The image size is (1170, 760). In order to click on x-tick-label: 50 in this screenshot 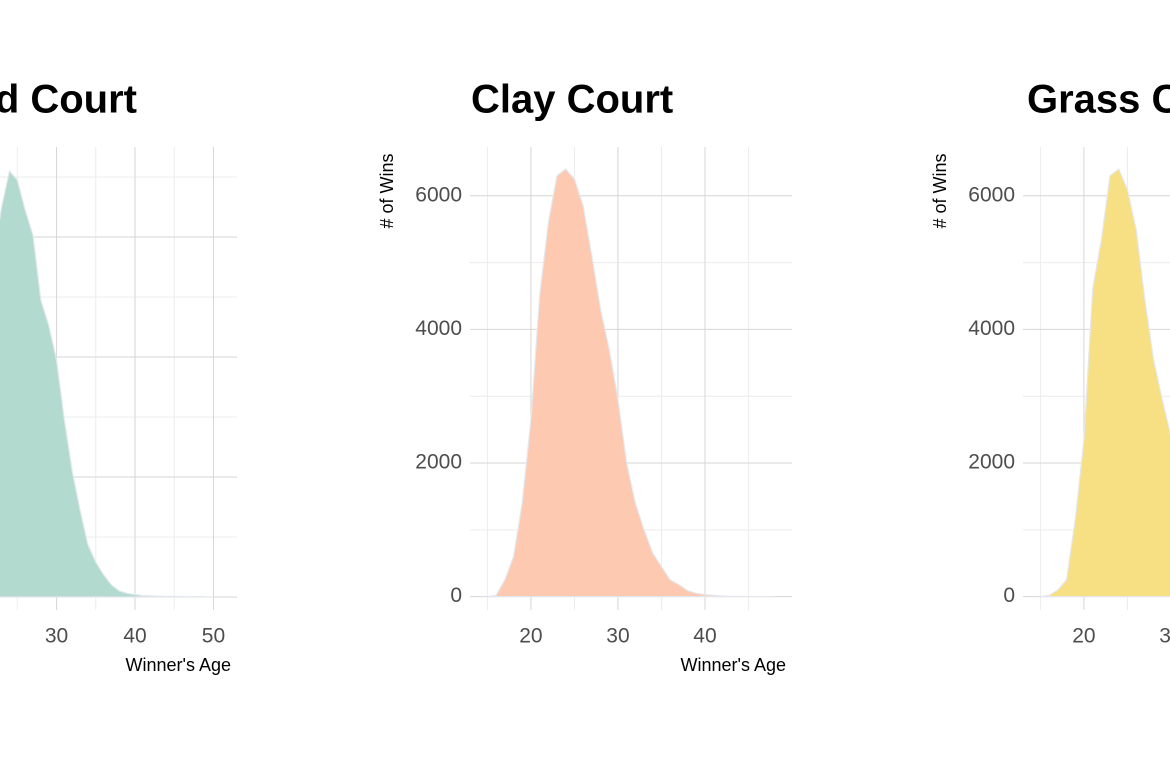, I will do `click(213, 636)`.